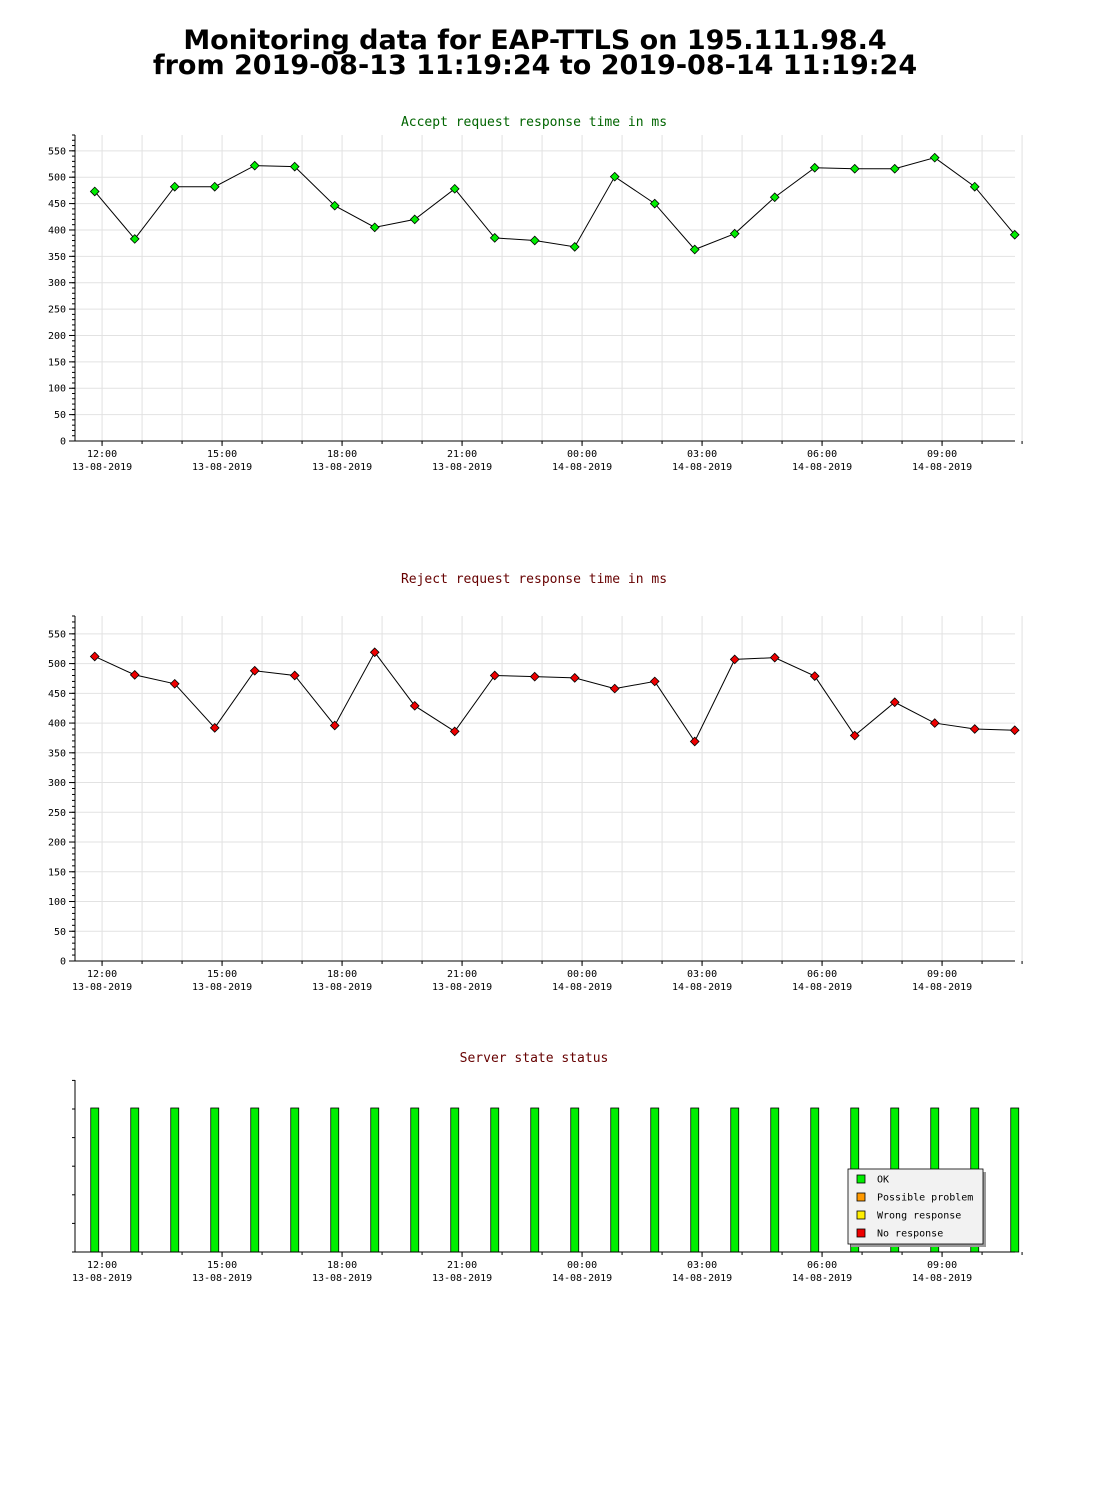 The image size is (1100, 1500). I want to click on chart-title: Reject request response time in ms, so click(534, 579).